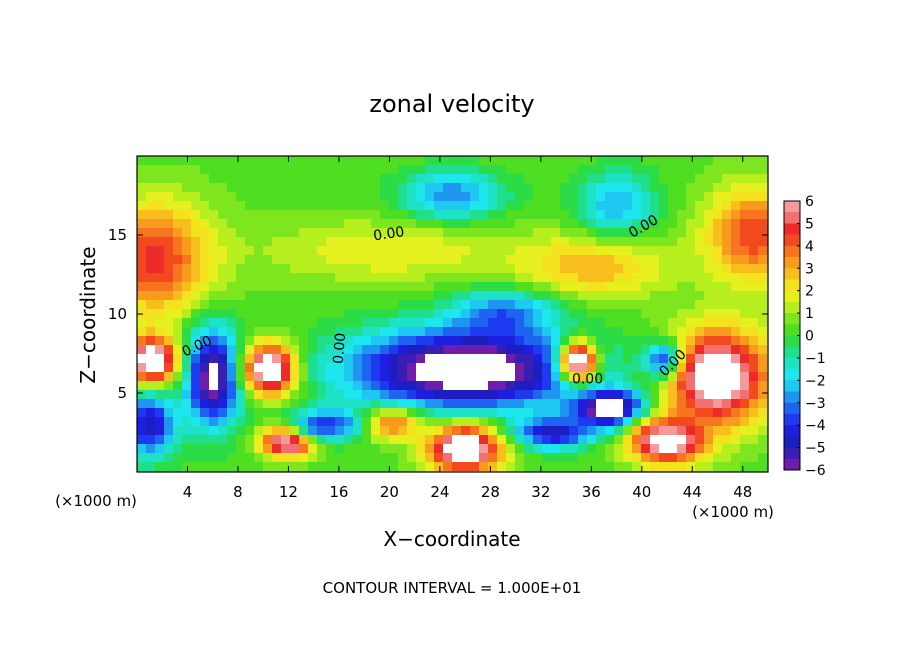 Image resolution: width=904 pixels, height=658 pixels. I want to click on colorbar-swatch, so click(792, 285).